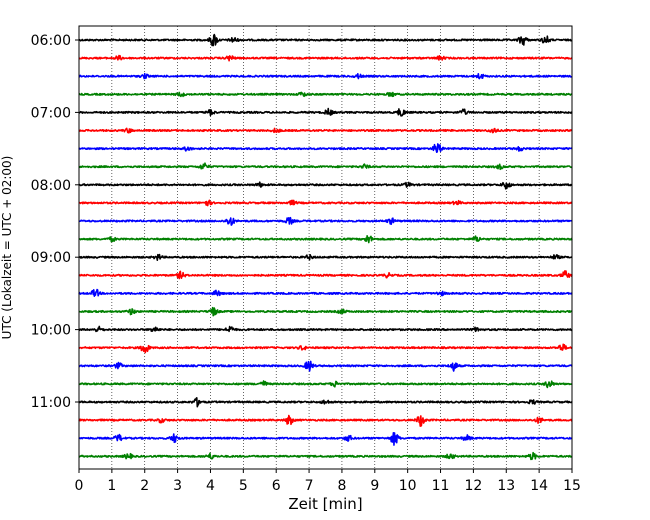 The width and height of the screenshot is (650, 520). What do you see at coordinates (325, 504) in the screenshot?
I see `x-axis-label: Zeit [min]` at bounding box center [325, 504].